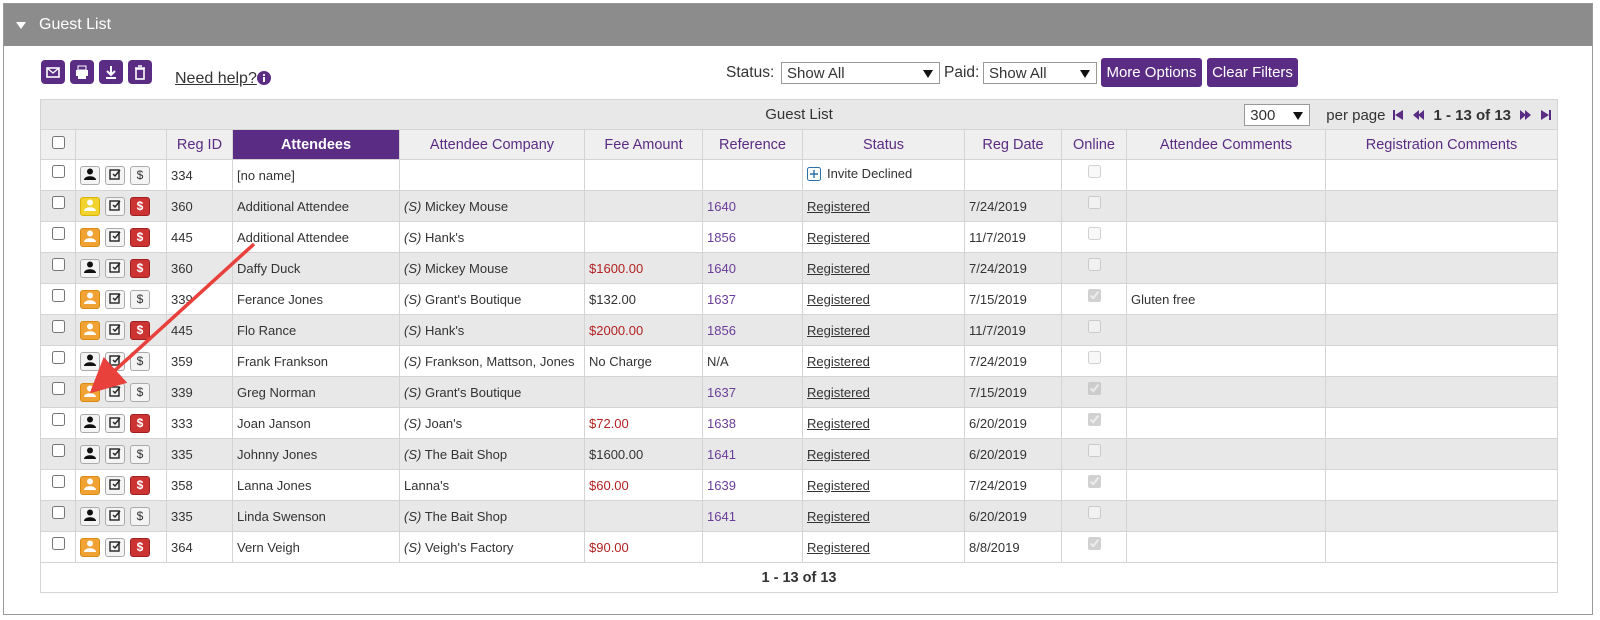 The width and height of the screenshot is (1600, 620). What do you see at coordinates (1545, 115) in the screenshot?
I see `last-page` at bounding box center [1545, 115].